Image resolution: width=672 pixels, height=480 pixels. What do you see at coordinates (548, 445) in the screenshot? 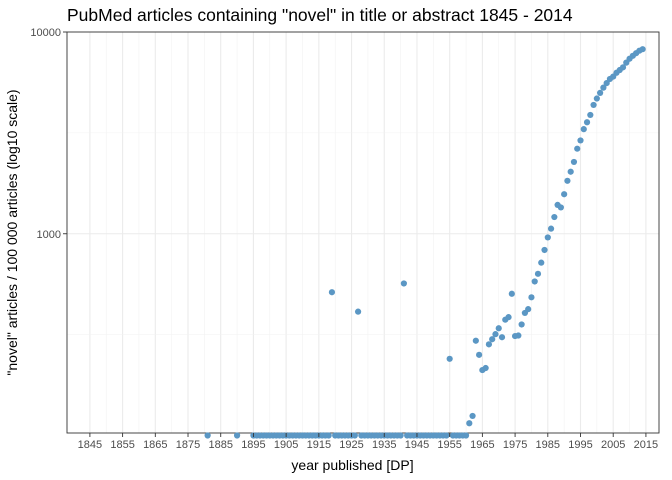
I see `x-tick-label: 1985` at bounding box center [548, 445].